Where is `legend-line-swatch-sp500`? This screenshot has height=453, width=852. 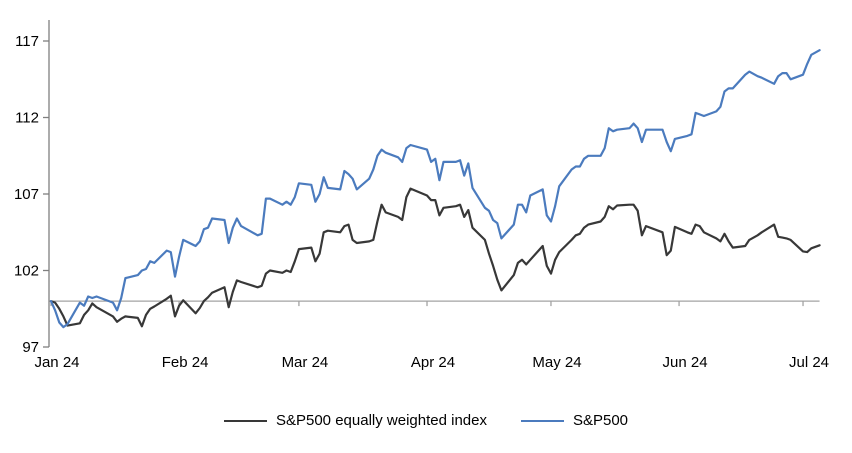
legend-line-swatch-sp500 is located at coordinates (542, 420).